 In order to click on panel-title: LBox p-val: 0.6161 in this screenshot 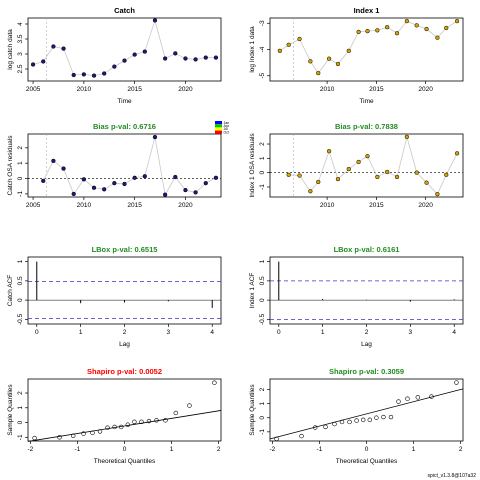, I will do `click(367, 249)`.